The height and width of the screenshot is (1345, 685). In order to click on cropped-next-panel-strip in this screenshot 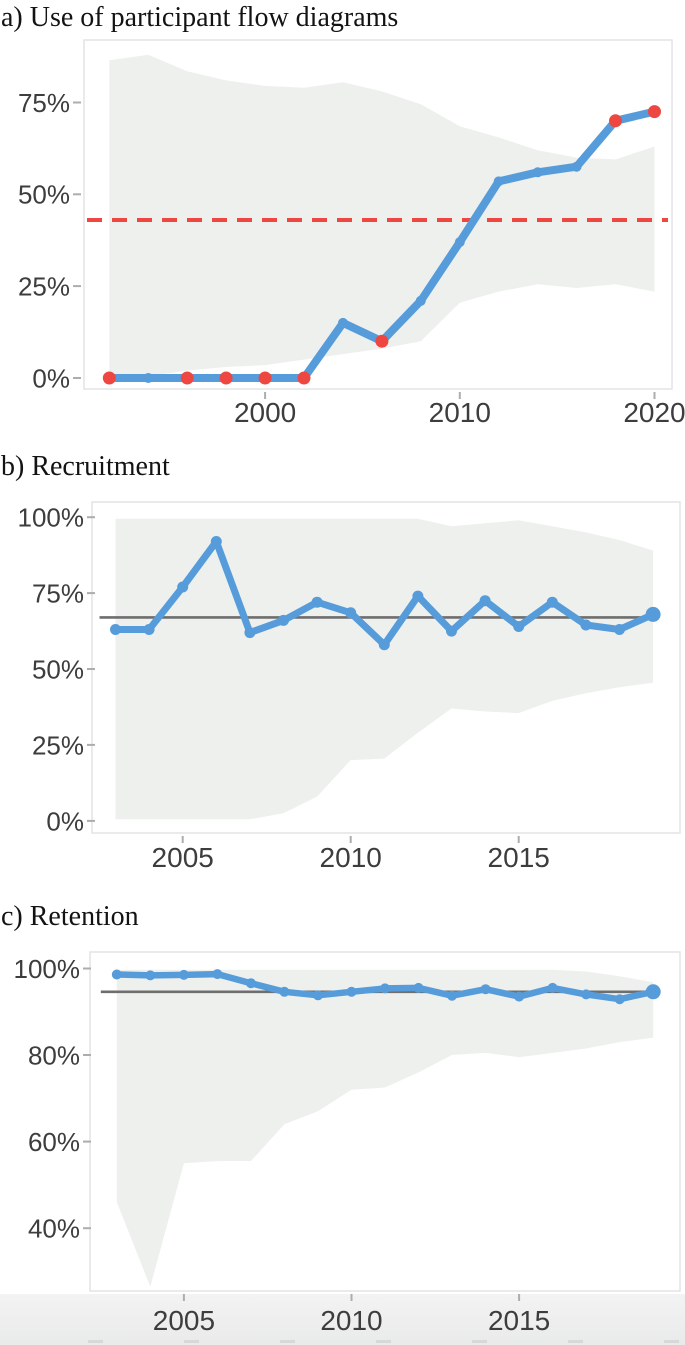, I will do `click(342, 1319)`.